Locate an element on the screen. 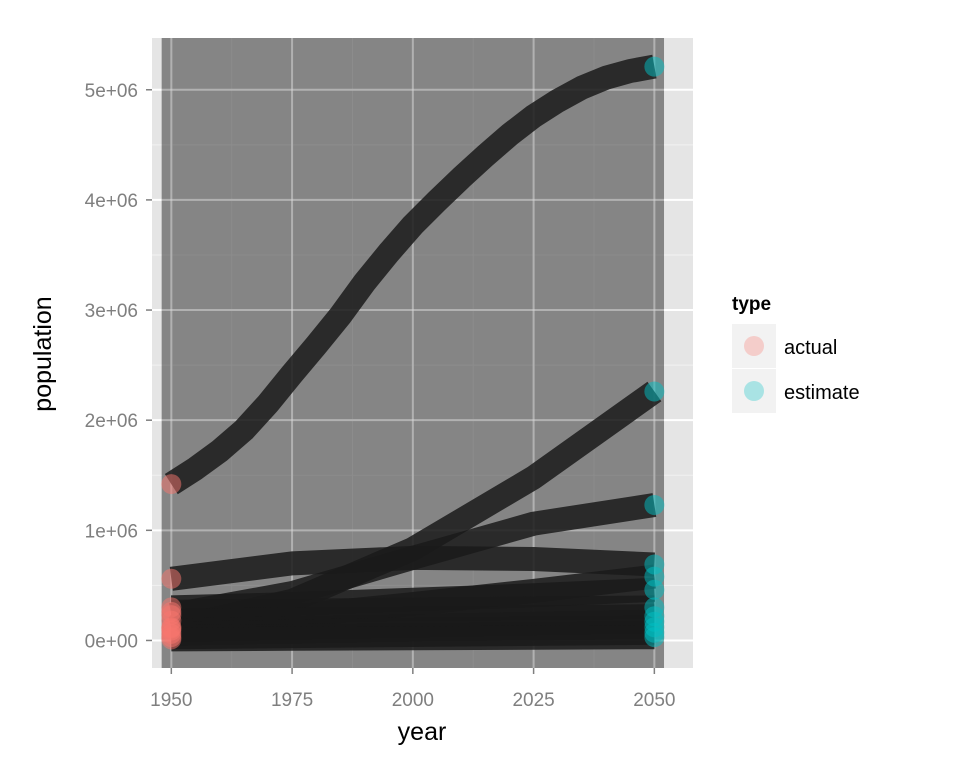 The image size is (960, 768). x-tick-labels: 1950 1975 2000 2025 2050 is located at coordinates (412, 700).